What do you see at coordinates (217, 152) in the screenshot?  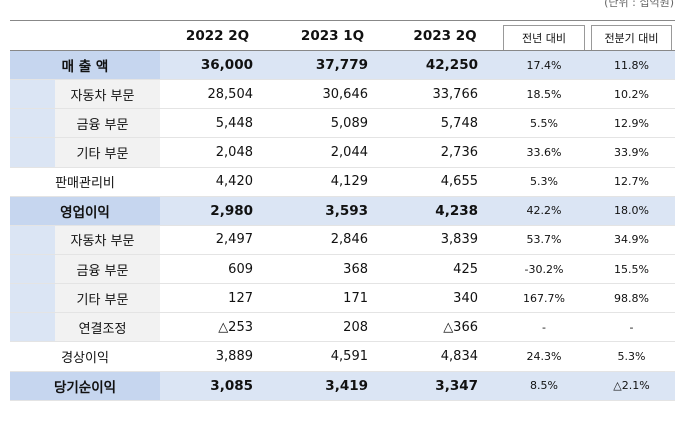 I see `cell: 2,048` at bounding box center [217, 152].